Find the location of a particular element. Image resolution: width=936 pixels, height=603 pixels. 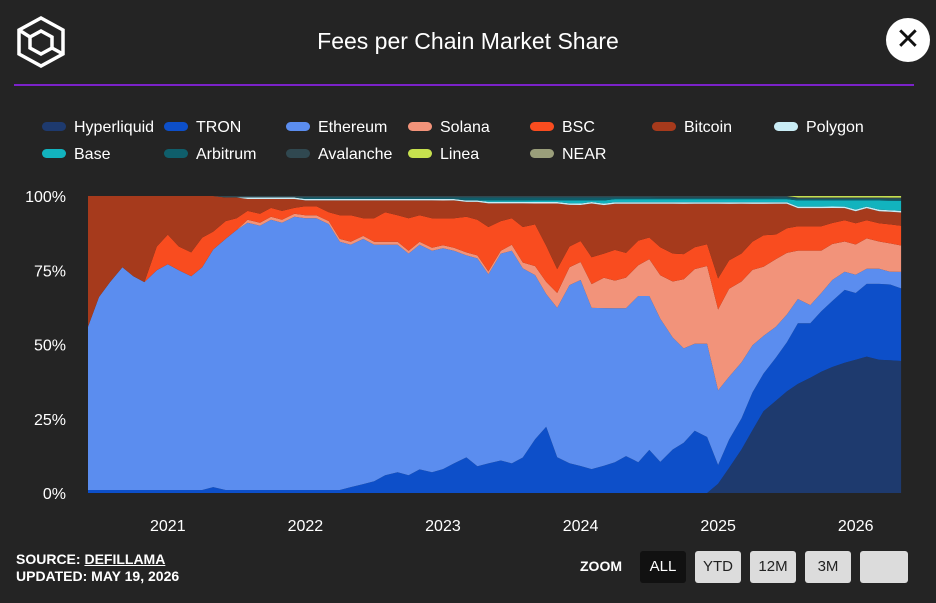

legend-label: Solana is located at coordinates (465, 127).